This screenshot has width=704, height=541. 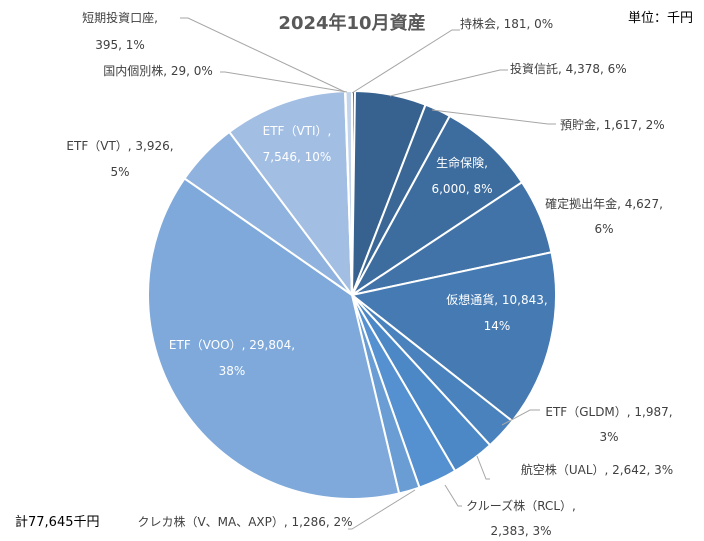 What do you see at coordinates (497, 326) in the screenshot?
I see `data-label: 14%` at bounding box center [497, 326].